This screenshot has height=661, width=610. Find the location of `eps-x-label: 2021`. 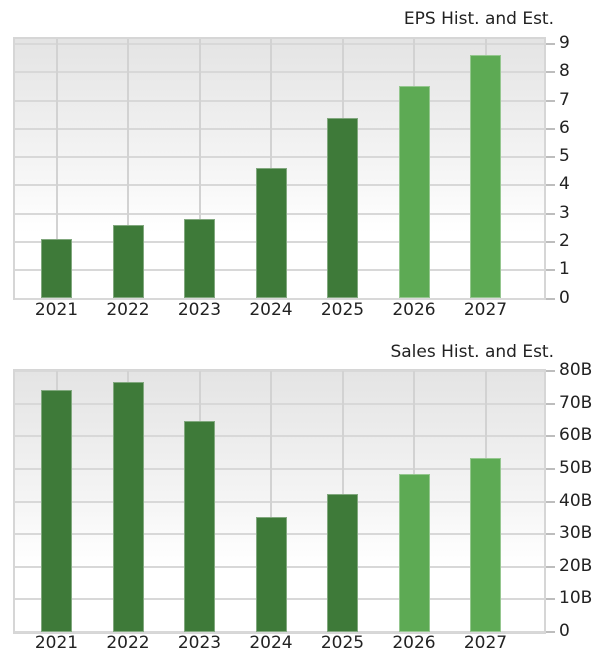

eps-x-label: 2021 is located at coordinates (56, 309).